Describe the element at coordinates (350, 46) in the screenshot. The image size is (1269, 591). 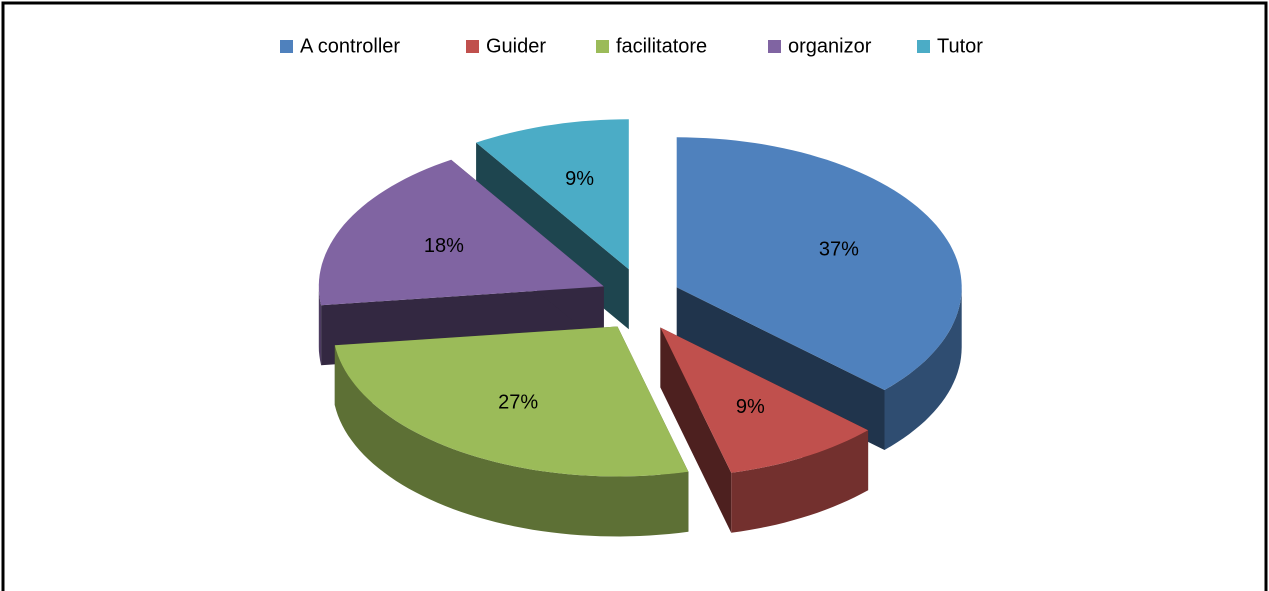
I see `legend-label: A controller` at that location.